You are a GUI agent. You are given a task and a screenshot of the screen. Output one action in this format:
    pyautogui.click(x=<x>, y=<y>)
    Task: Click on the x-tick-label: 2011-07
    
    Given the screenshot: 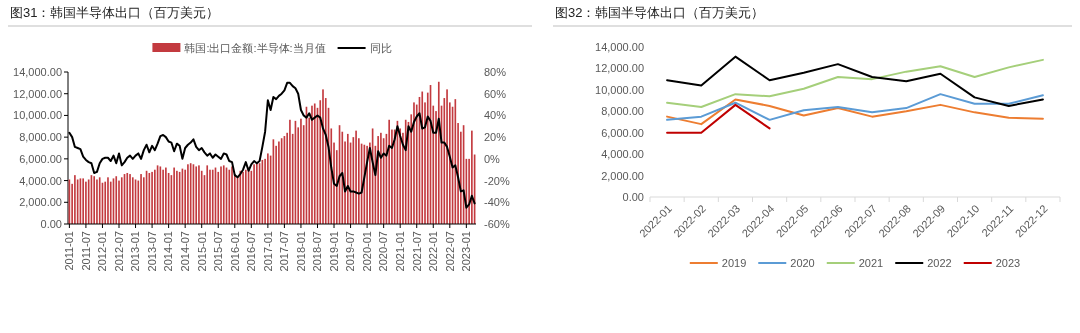 What is the action you would take?
    pyautogui.click(x=85, y=251)
    